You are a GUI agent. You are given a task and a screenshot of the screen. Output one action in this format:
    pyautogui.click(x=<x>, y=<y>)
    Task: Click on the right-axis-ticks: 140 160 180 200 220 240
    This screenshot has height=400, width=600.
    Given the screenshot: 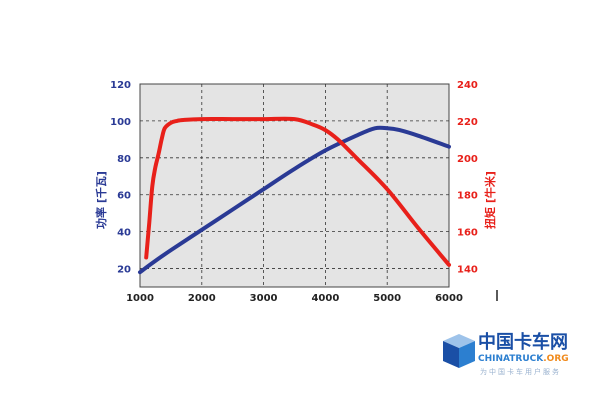 What is the action you would take?
    pyautogui.click(x=467, y=178)
    